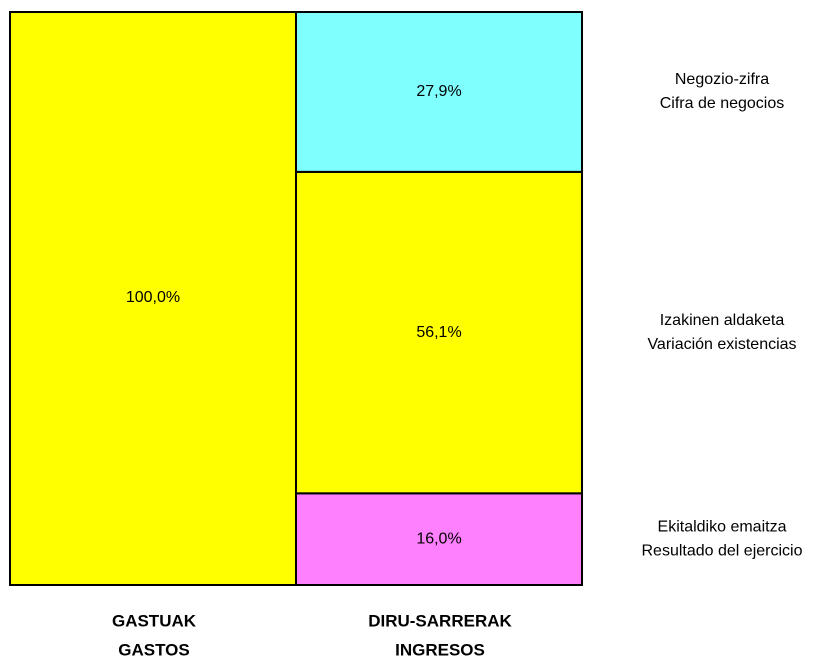 The height and width of the screenshot is (664, 827). What do you see at coordinates (722, 526) in the screenshot?
I see `legend-label: Ekitaldiko emaitza` at bounding box center [722, 526].